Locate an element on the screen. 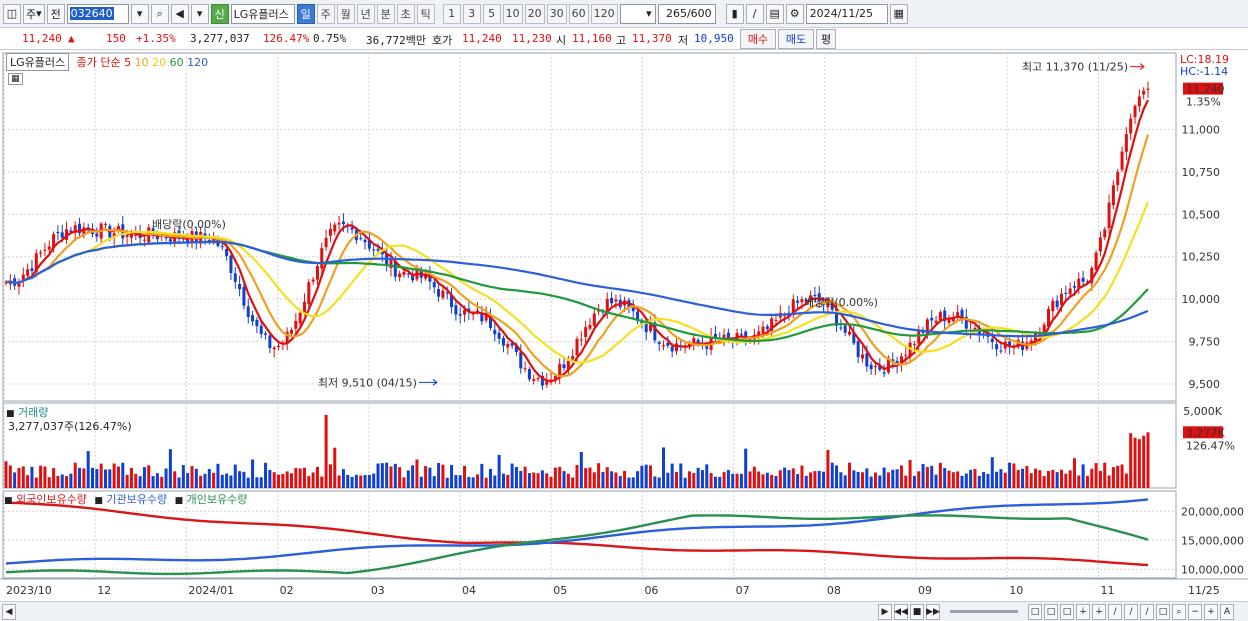  magnifier-icon: ⌕ is located at coordinates (1179, 612).